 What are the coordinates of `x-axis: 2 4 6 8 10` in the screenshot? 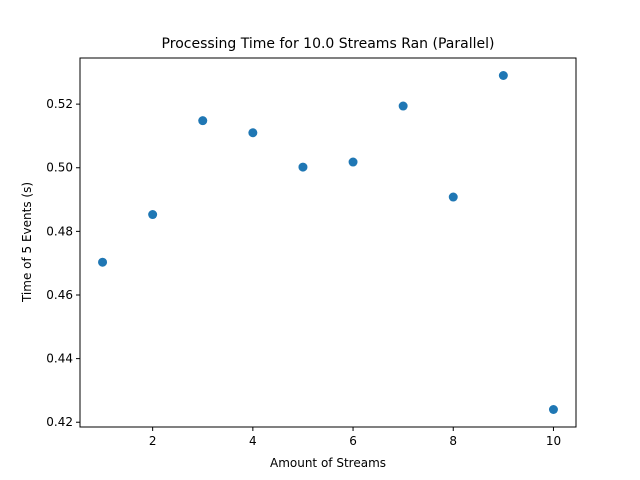 It's located at (355, 437).